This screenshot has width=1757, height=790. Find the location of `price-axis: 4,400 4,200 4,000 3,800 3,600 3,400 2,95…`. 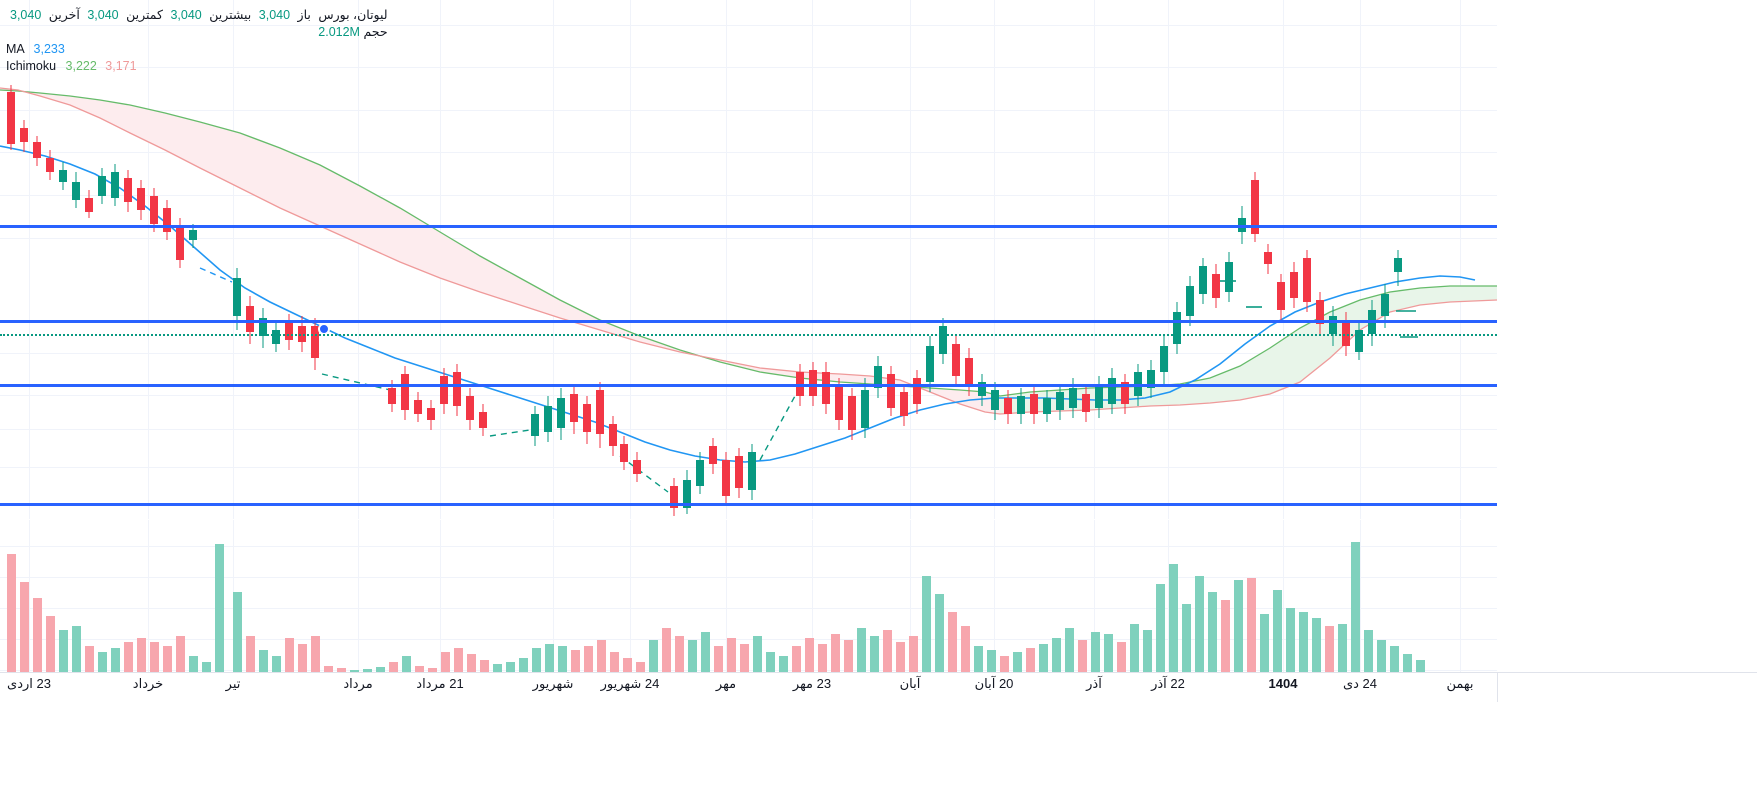

price-axis: 4,400 4,200 4,000 3,800 3,600 3,400 2,95… is located at coordinates (1627, 336).